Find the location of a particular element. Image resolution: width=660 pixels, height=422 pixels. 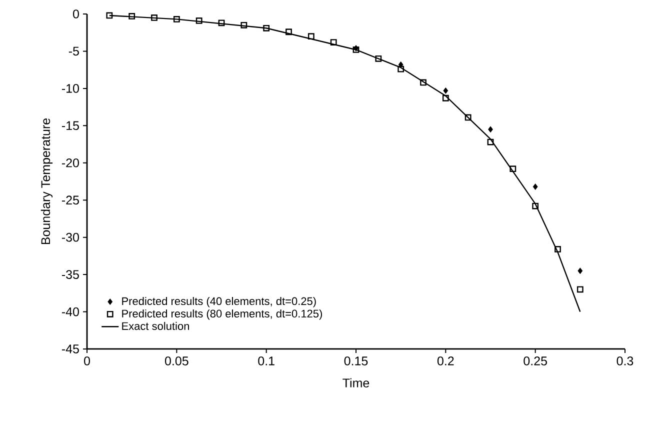

y-tick-label: 0 is located at coordinates (76, 14).